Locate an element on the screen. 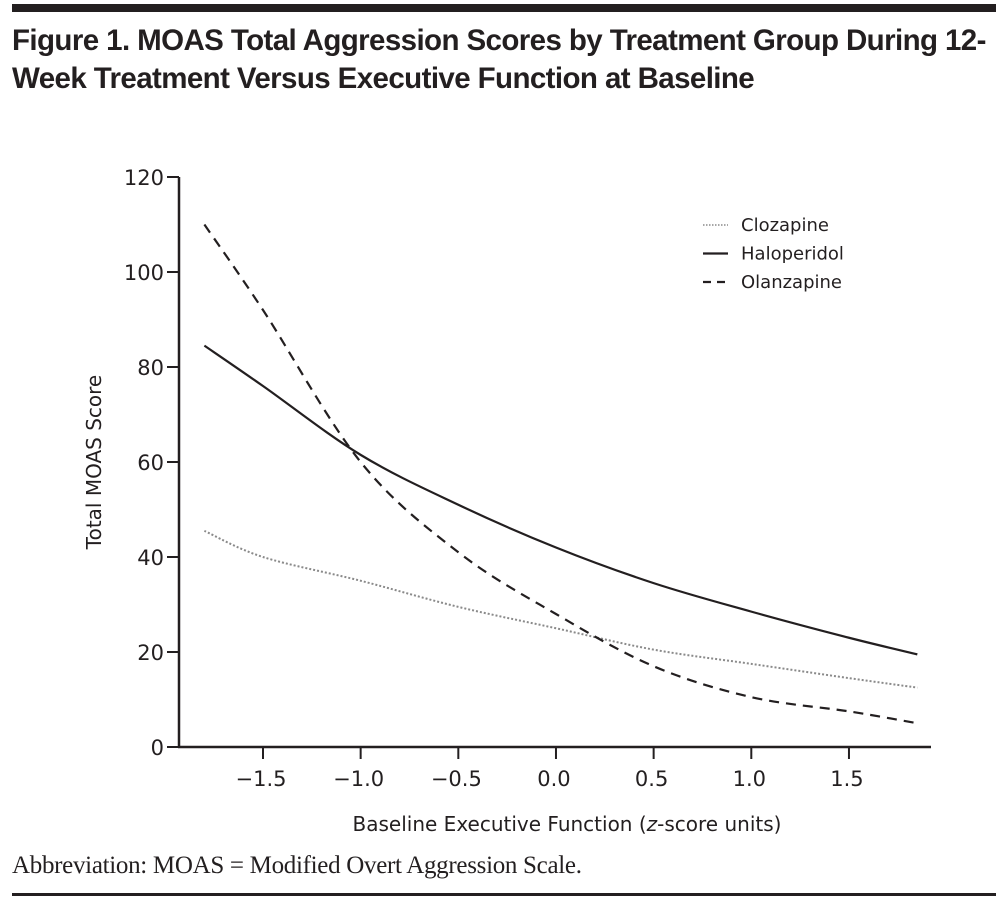  x-tick-label: 1.0 is located at coordinates (749, 779).